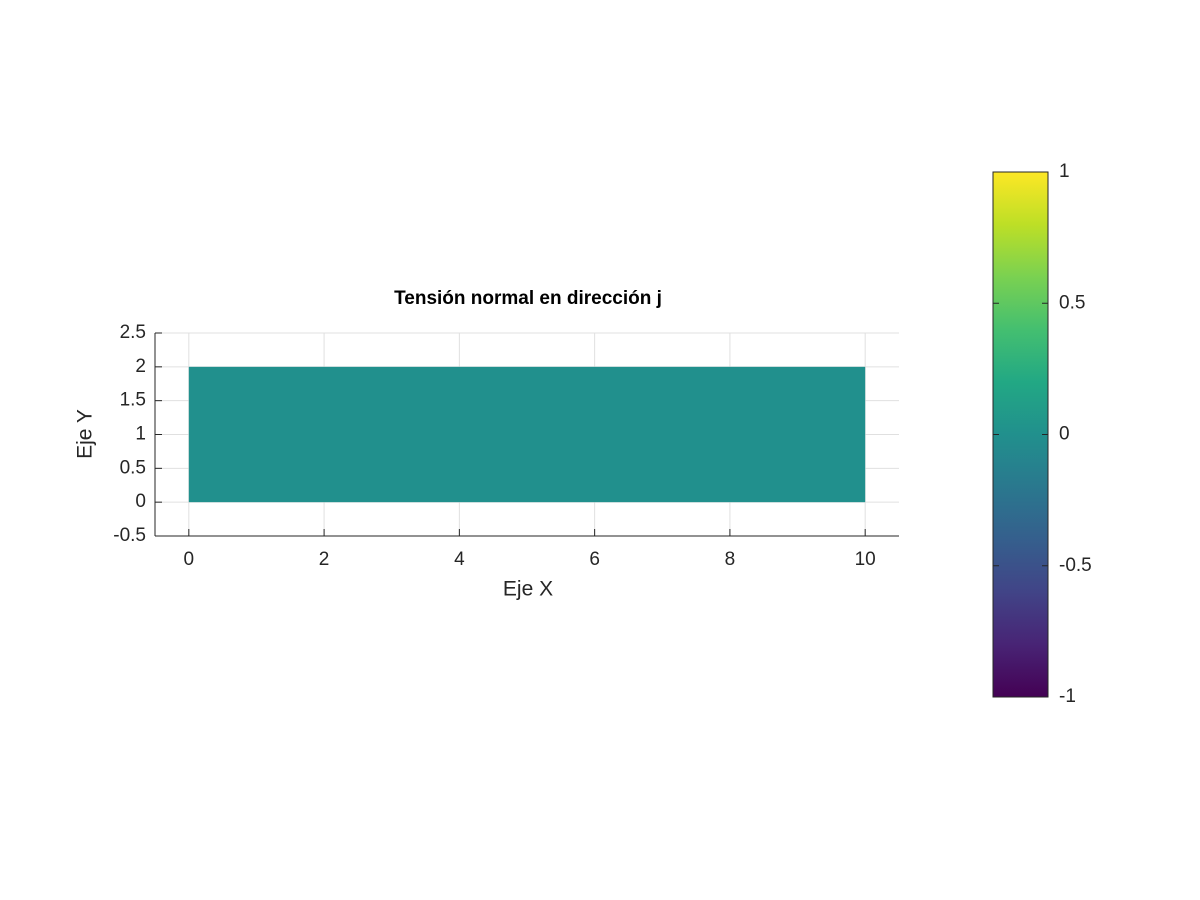  Describe the element at coordinates (1064, 434) in the screenshot. I see `colorbar-tick-label: 0` at that location.